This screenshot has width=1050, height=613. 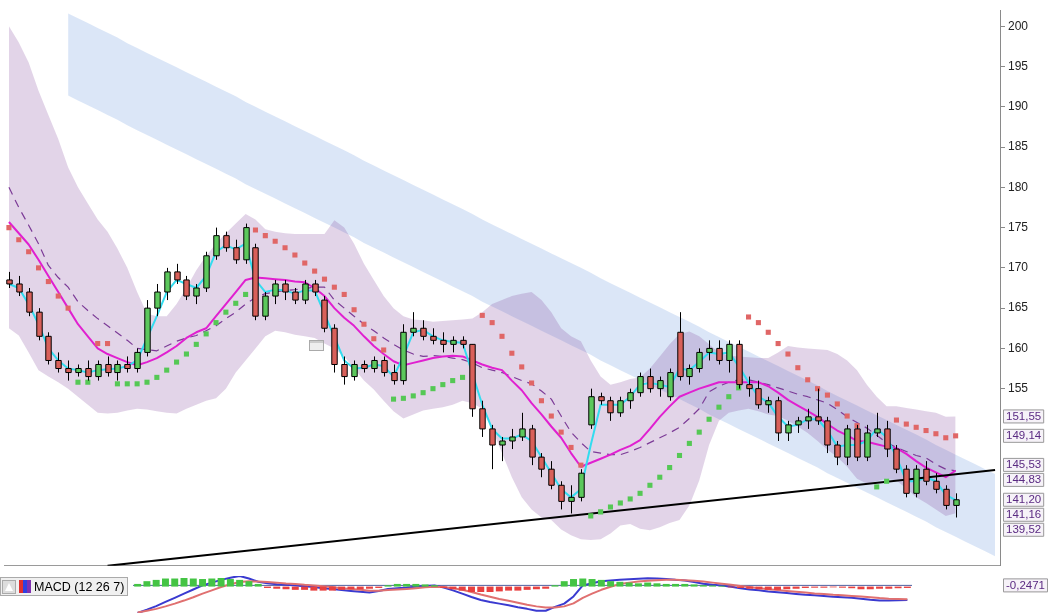 I want to click on text: -0,2471, so click(x=1026, y=584).